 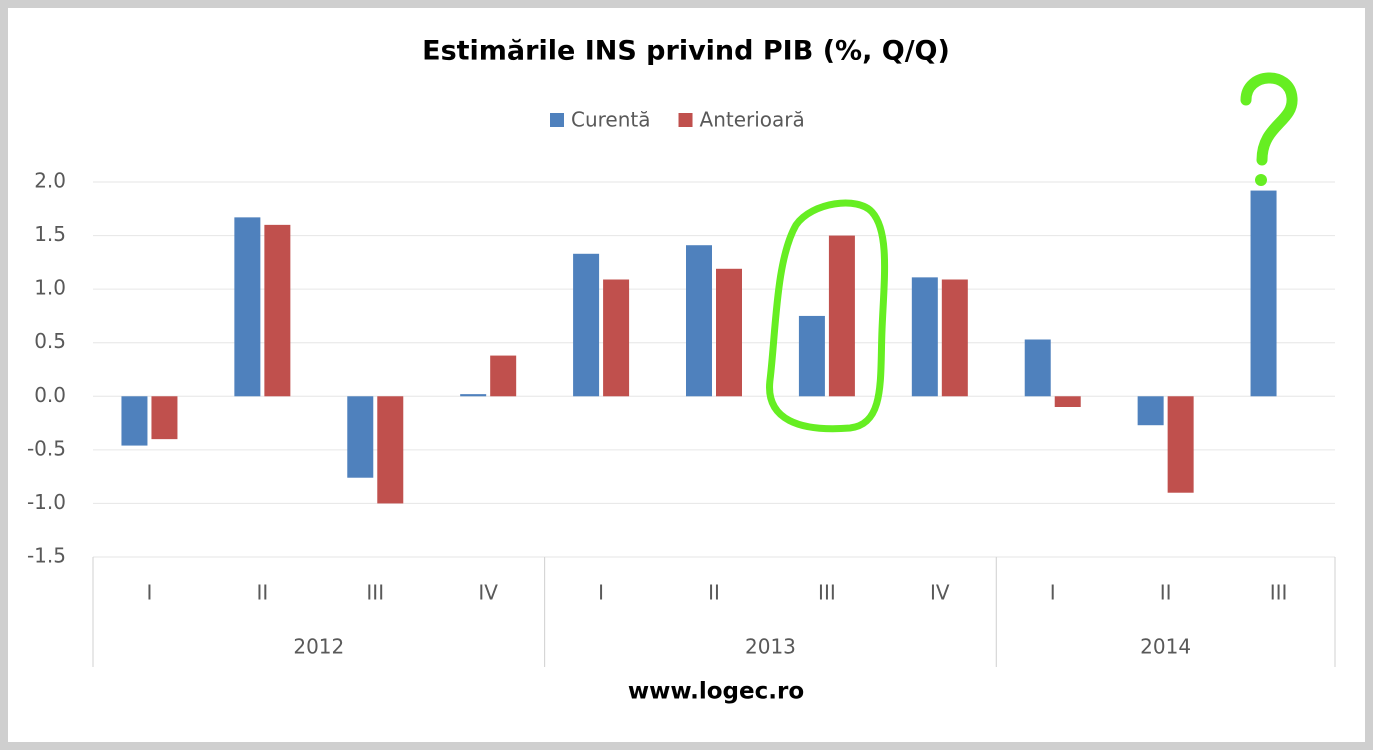 What do you see at coordinates (46, 448) in the screenshot?
I see `y-tick-label: -0.5` at bounding box center [46, 448].